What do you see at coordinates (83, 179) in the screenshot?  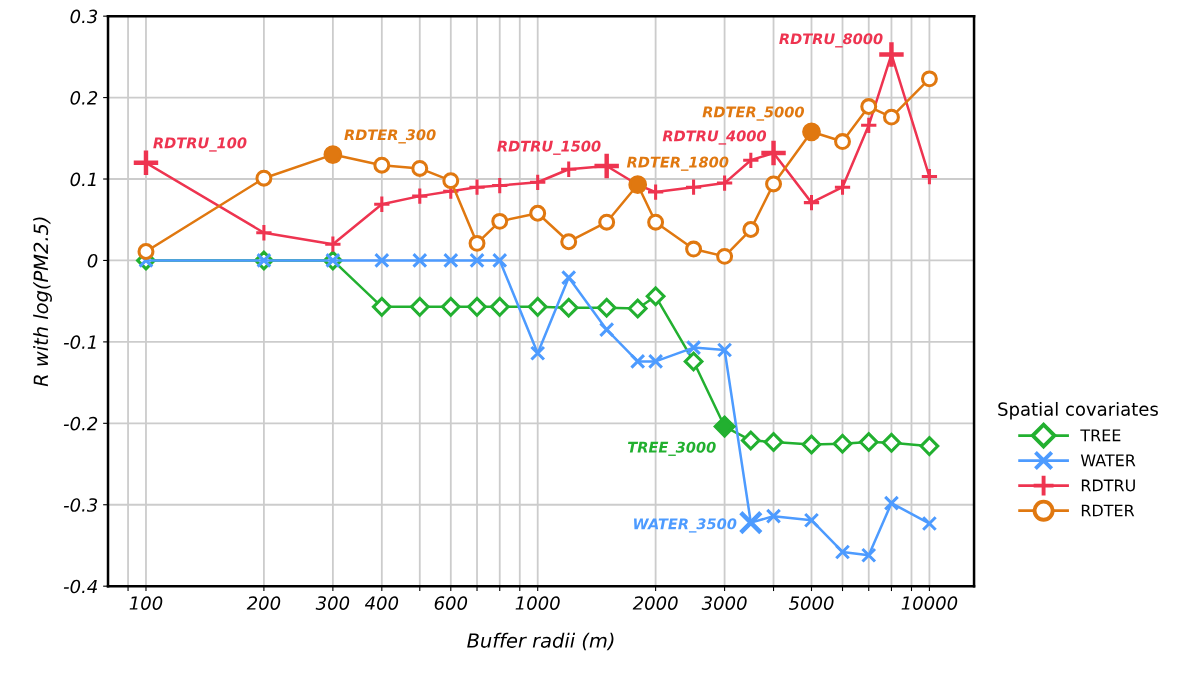 I see `y-tick-label: 0.1` at bounding box center [83, 179].